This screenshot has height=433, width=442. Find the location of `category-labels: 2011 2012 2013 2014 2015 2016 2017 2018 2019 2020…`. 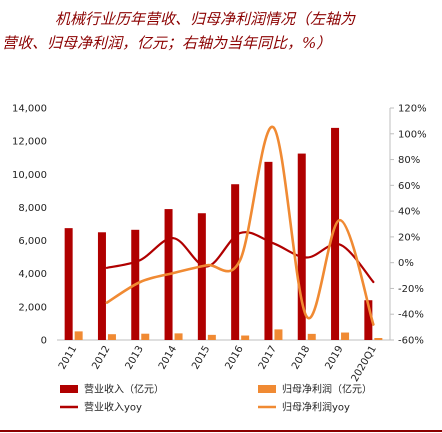

category-labels: 2011 2012 2013 2014 2015 2016 2017 2018 2019 2020… is located at coordinates (218, 364).